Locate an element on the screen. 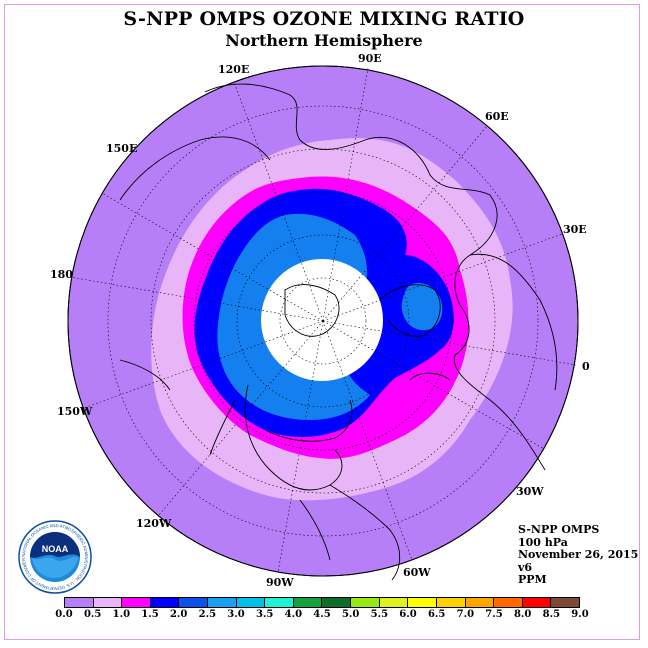  colorbar-tick-label: 3.0 is located at coordinates (236, 614).